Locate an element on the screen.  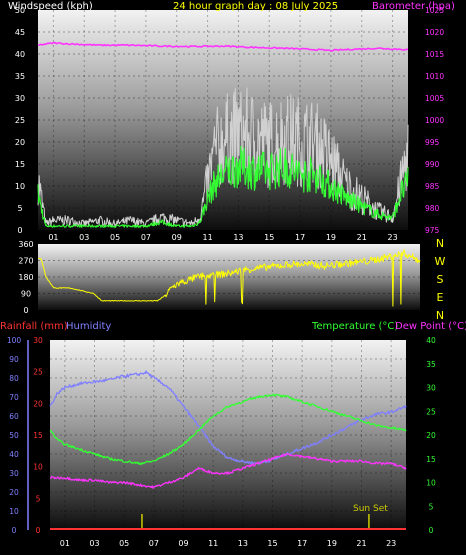
y-tick-label: 15 is located at coordinates (20, 164).